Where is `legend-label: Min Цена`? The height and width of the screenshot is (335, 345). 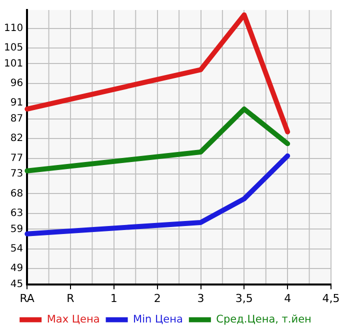
legend-label: Min Цена is located at coordinates (158, 319).